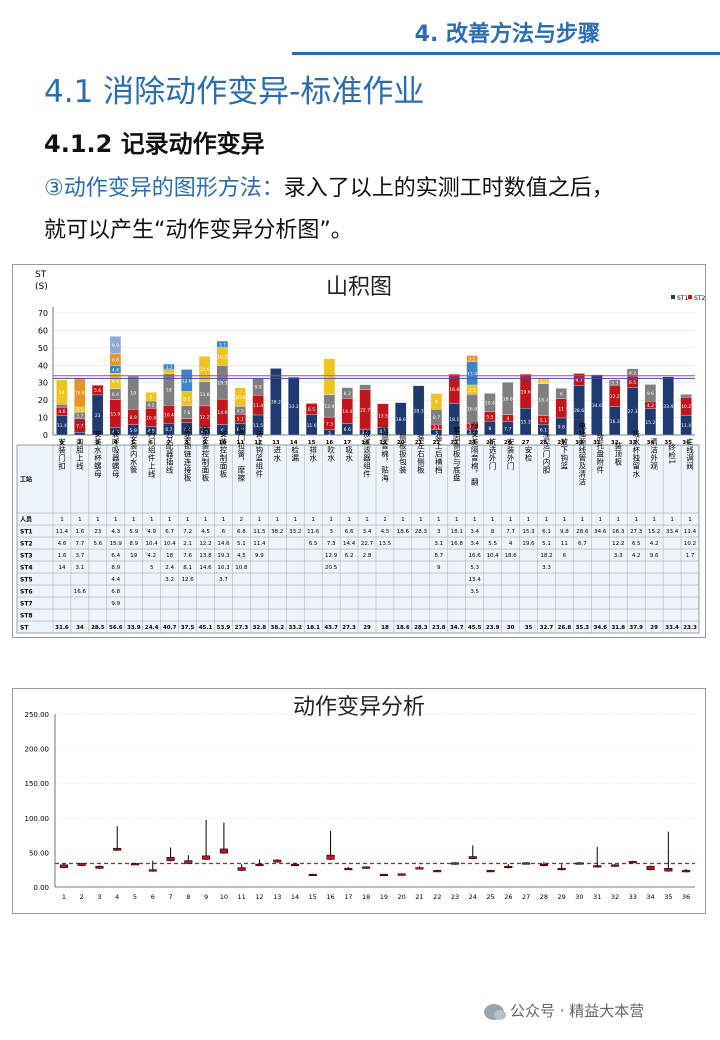  I want to click on x-tick-label: 29, so click(561, 443).